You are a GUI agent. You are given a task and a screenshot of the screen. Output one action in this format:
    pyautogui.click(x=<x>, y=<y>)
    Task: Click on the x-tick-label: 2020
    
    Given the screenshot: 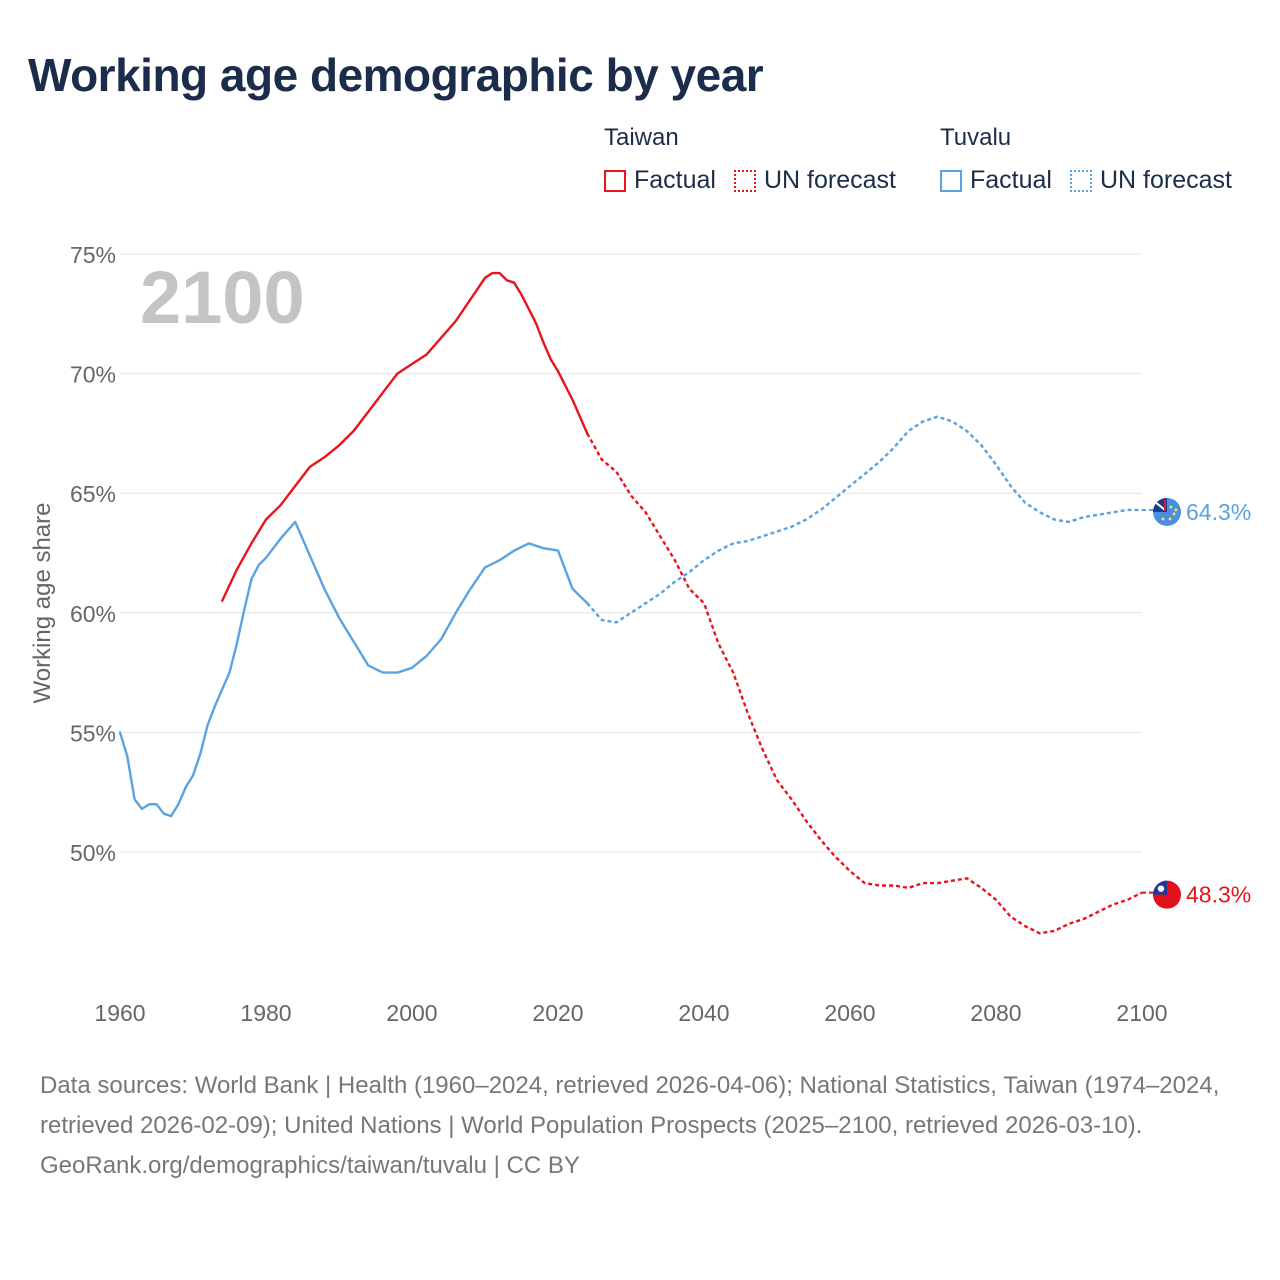 What is the action you would take?
    pyautogui.click(x=557, y=1013)
    